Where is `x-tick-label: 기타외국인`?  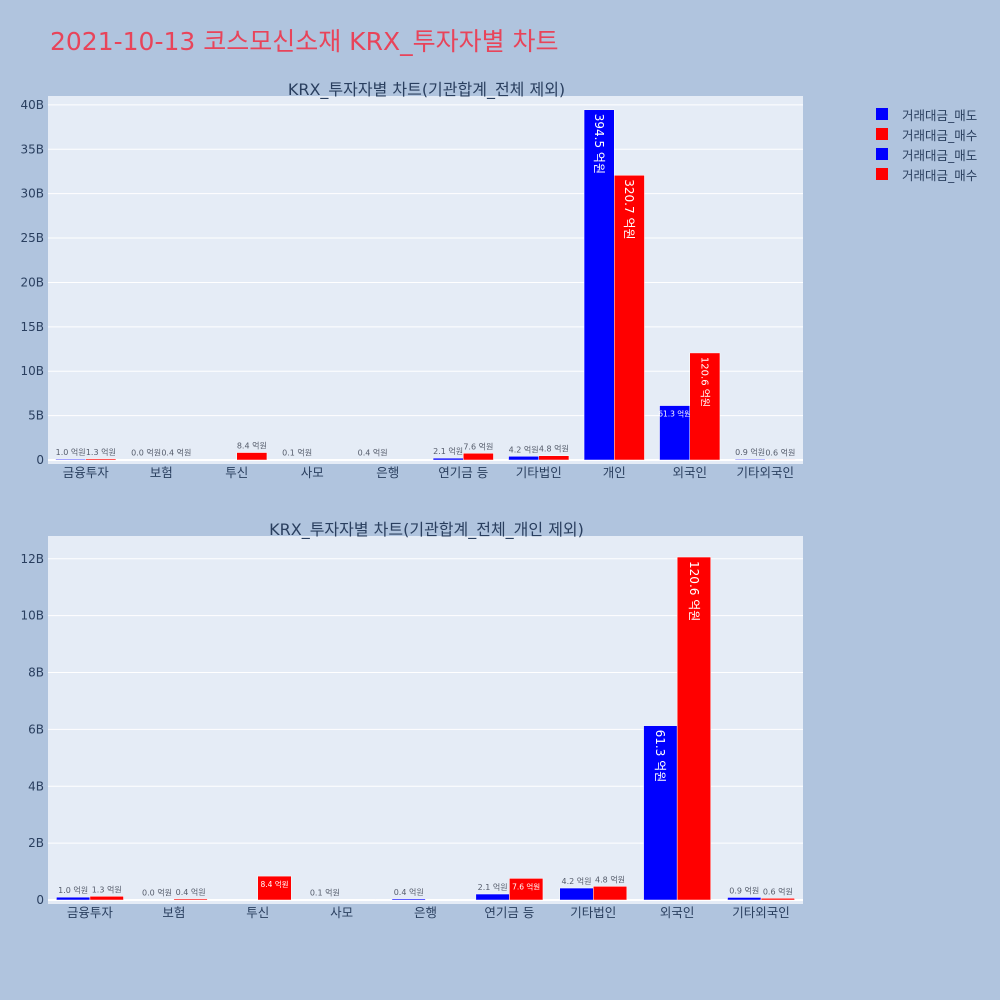
x-tick-label: 기타외국인 is located at coordinates (761, 912).